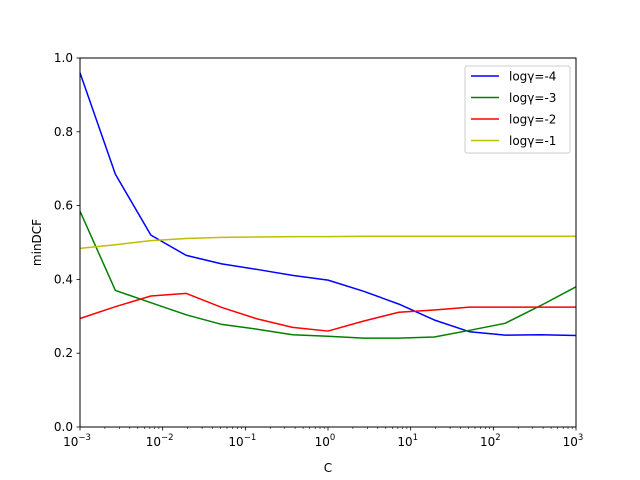 This screenshot has height=480, width=640. I want to click on x-tick-label: 10⁻³, so click(77, 441).